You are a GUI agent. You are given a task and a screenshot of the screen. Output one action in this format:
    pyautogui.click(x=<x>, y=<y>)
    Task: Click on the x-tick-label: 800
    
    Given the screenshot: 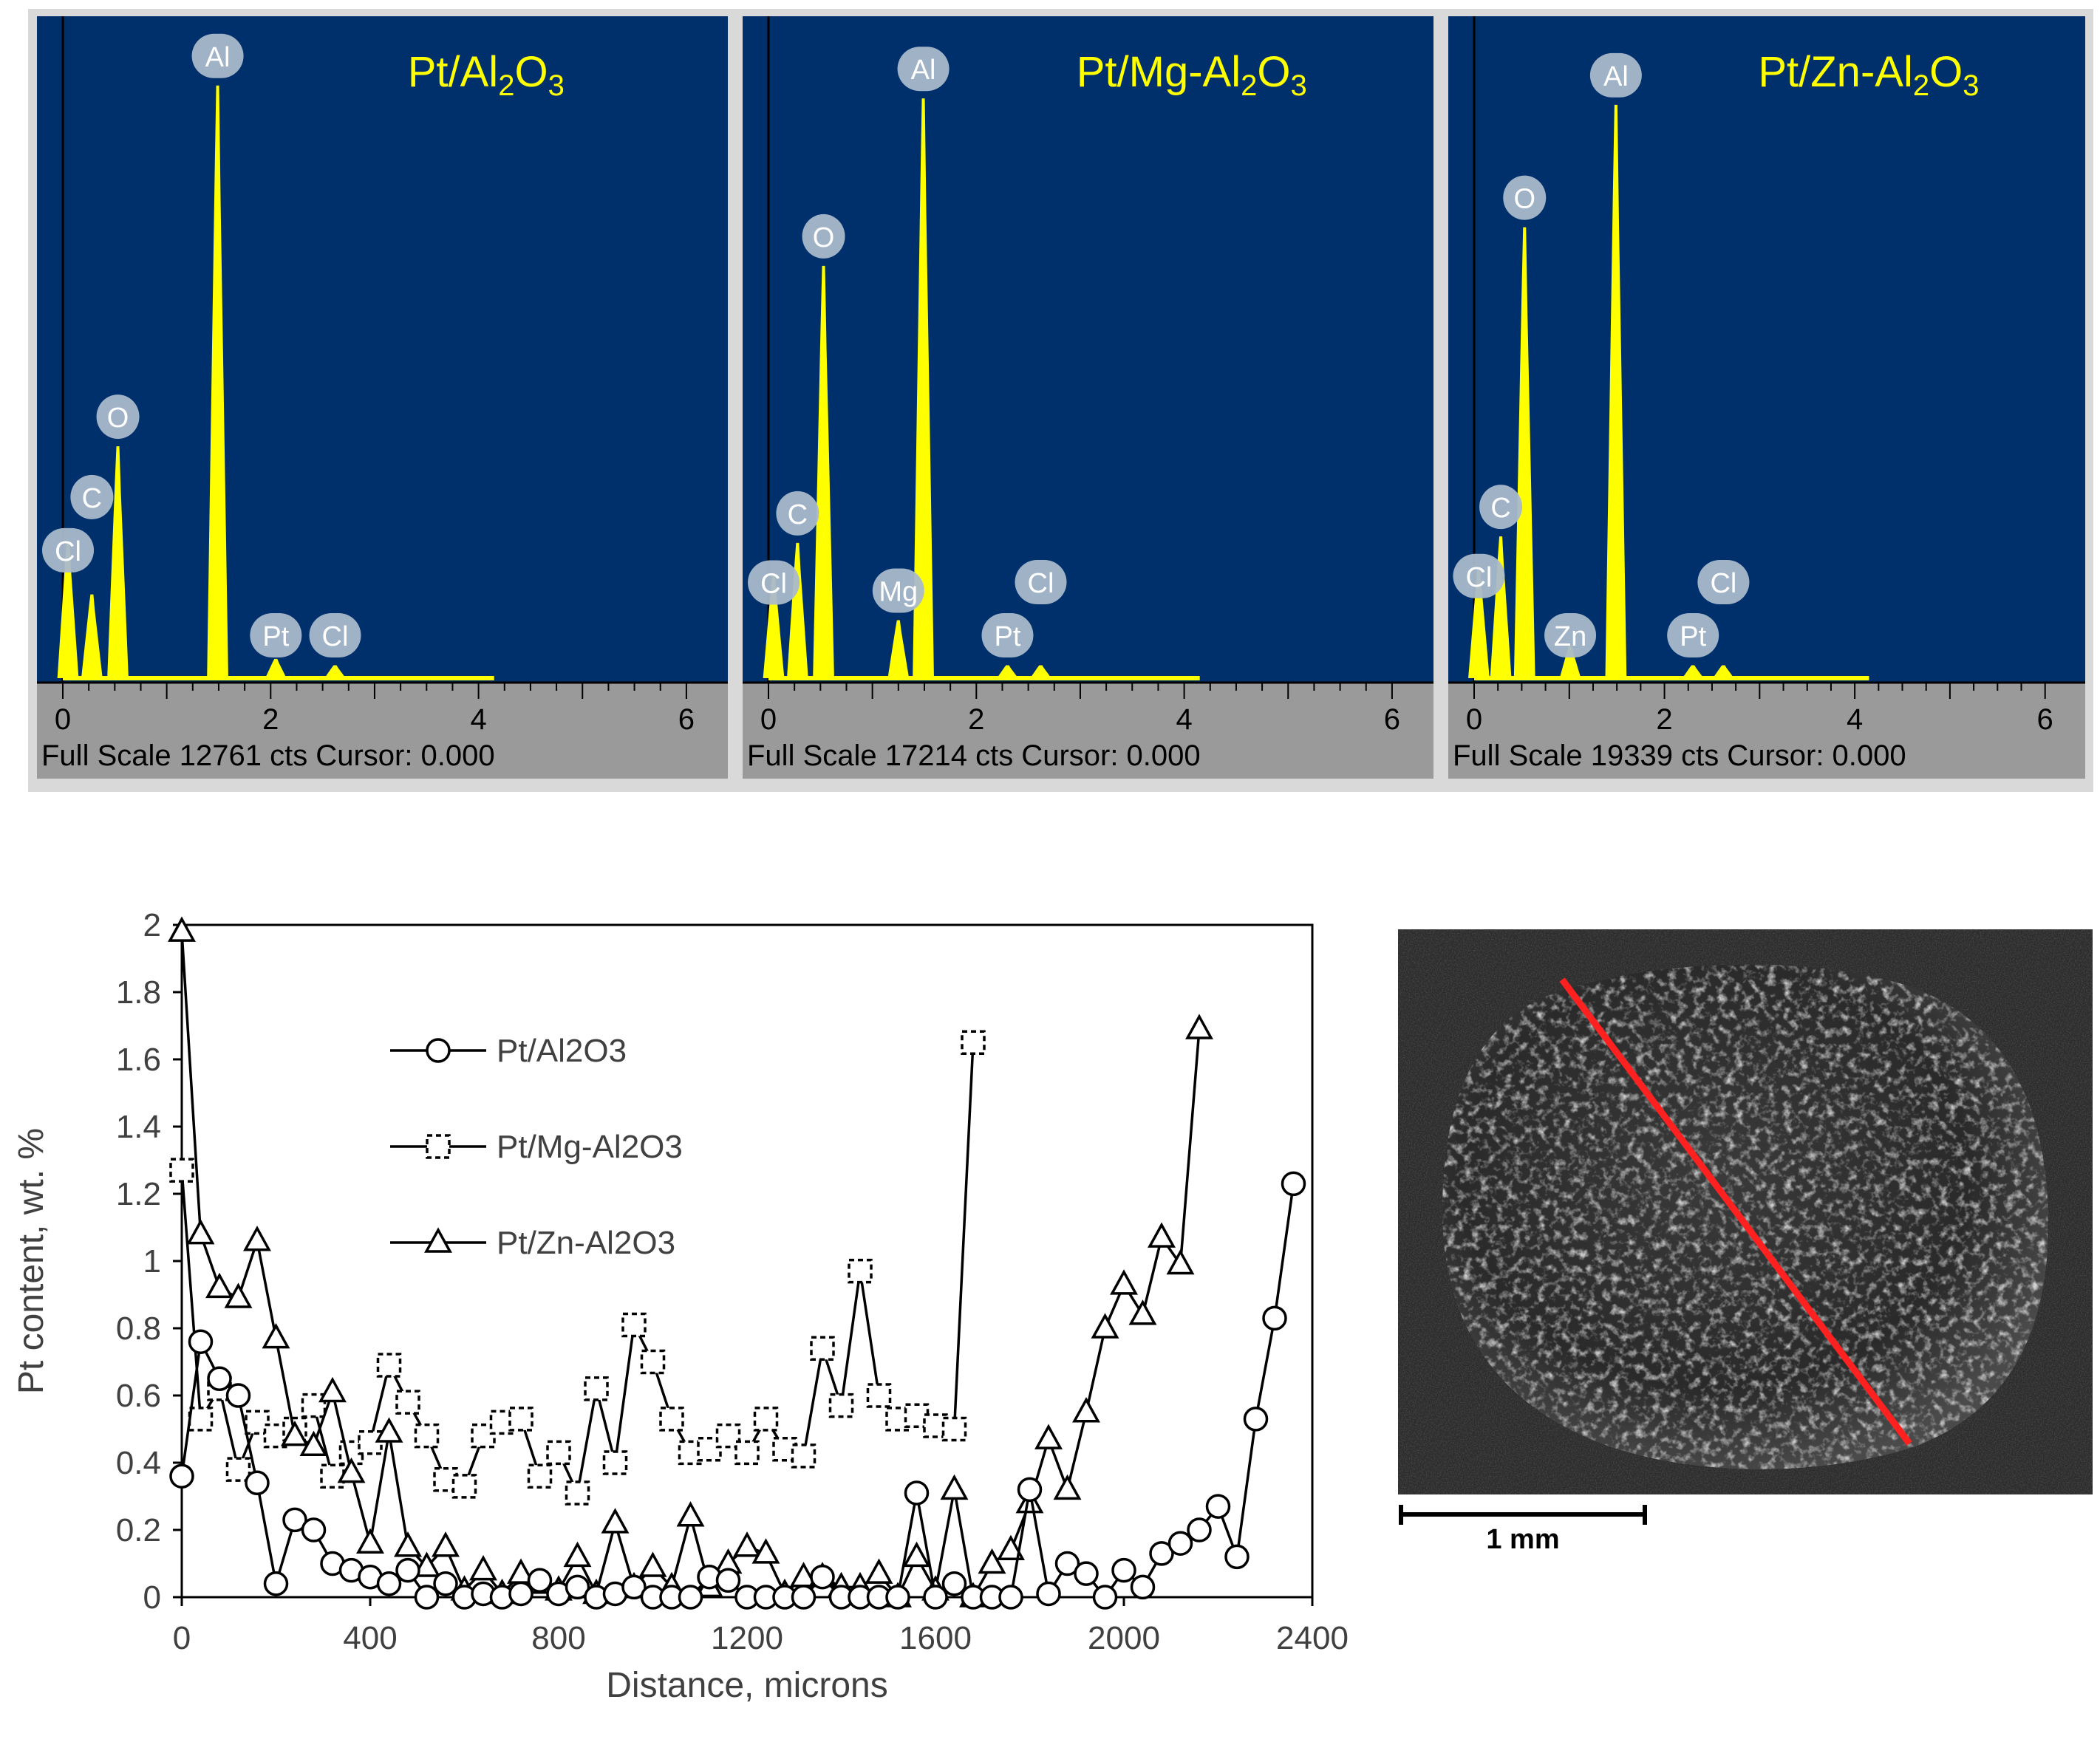 What is the action you would take?
    pyautogui.click(x=558, y=1638)
    